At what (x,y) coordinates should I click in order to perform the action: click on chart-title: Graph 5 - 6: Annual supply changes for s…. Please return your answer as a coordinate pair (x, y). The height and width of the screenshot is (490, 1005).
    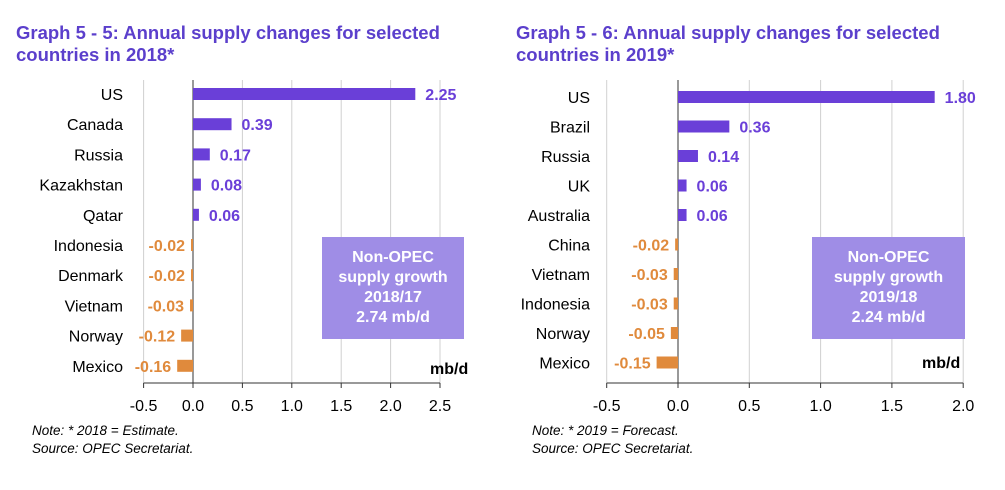
    Looking at the image, I should click on (756, 44).